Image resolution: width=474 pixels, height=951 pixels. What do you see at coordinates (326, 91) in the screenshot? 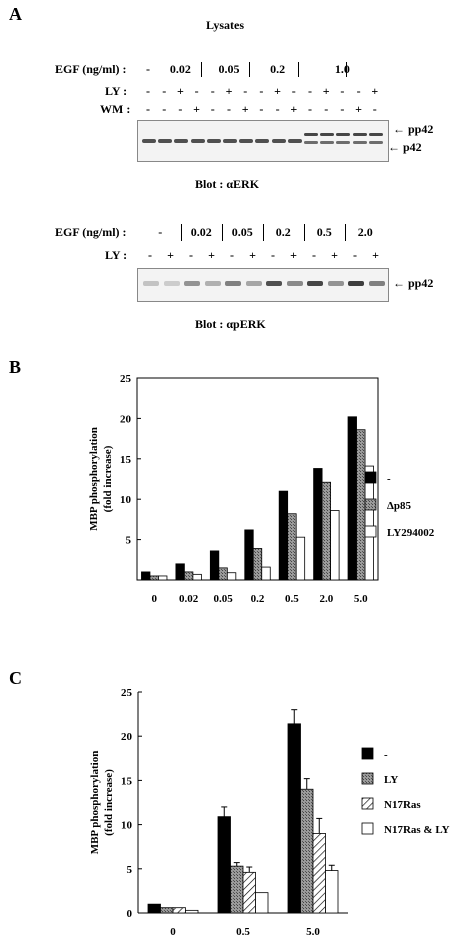
I see `blot1-ly-sign: +` at bounding box center [326, 91].